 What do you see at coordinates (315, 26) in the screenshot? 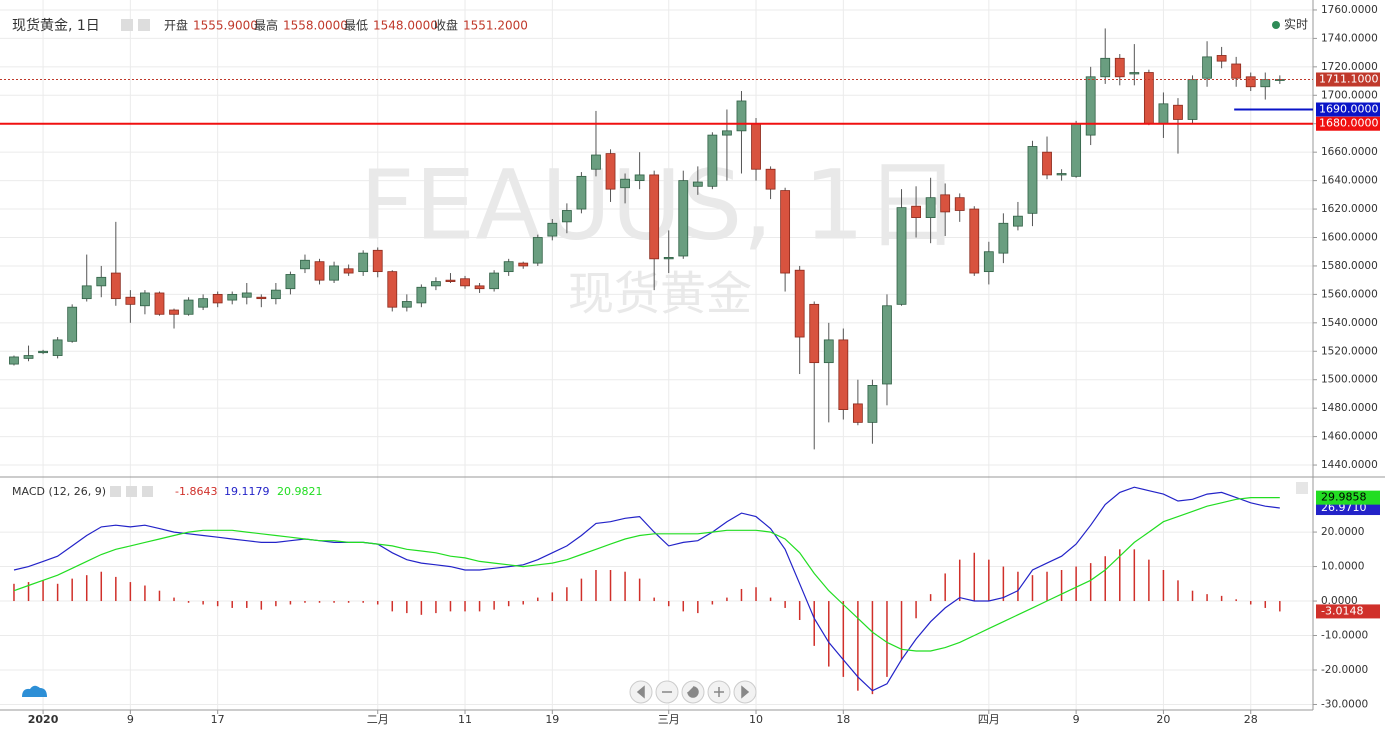
I see `field-value: 1558.0000` at bounding box center [315, 26].